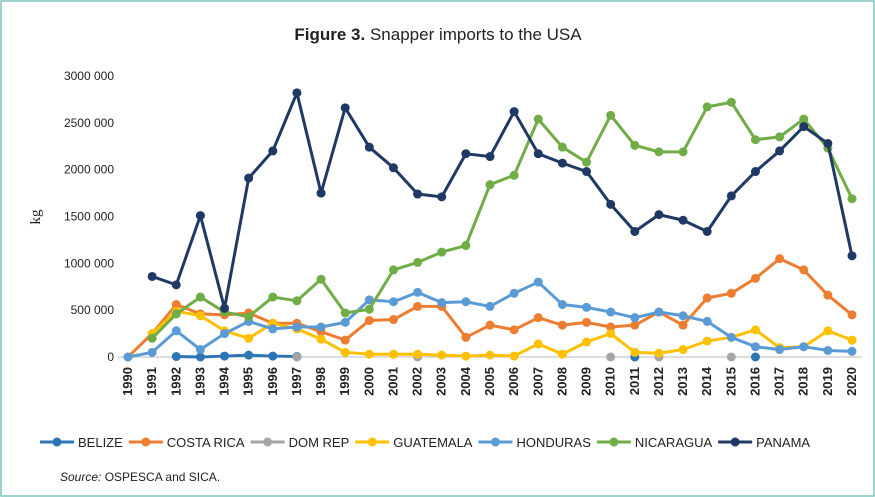  I want to click on x-tick-label: 2011, so click(634, 381).